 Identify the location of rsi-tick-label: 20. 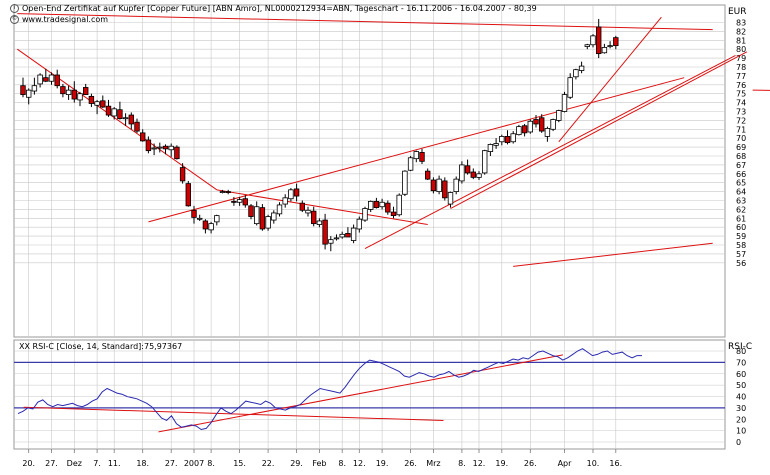
(741, 419).